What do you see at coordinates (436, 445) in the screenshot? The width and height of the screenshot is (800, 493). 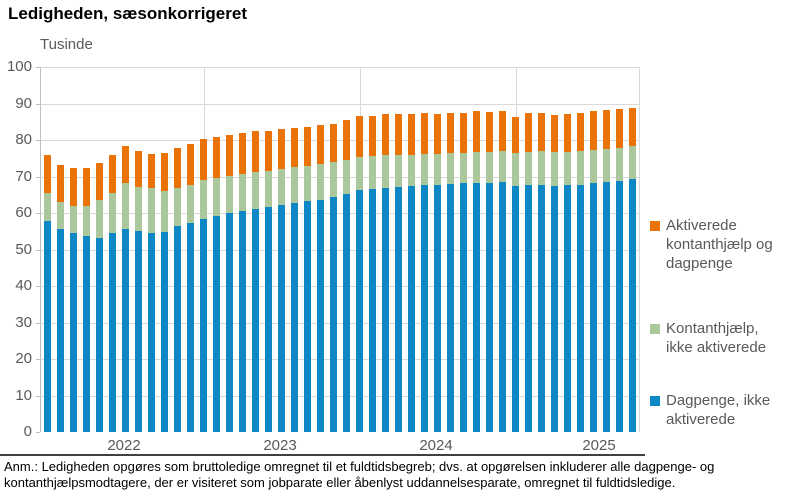 I see `x-axis-label-2024: 2024` at bounding box center [436, 445].